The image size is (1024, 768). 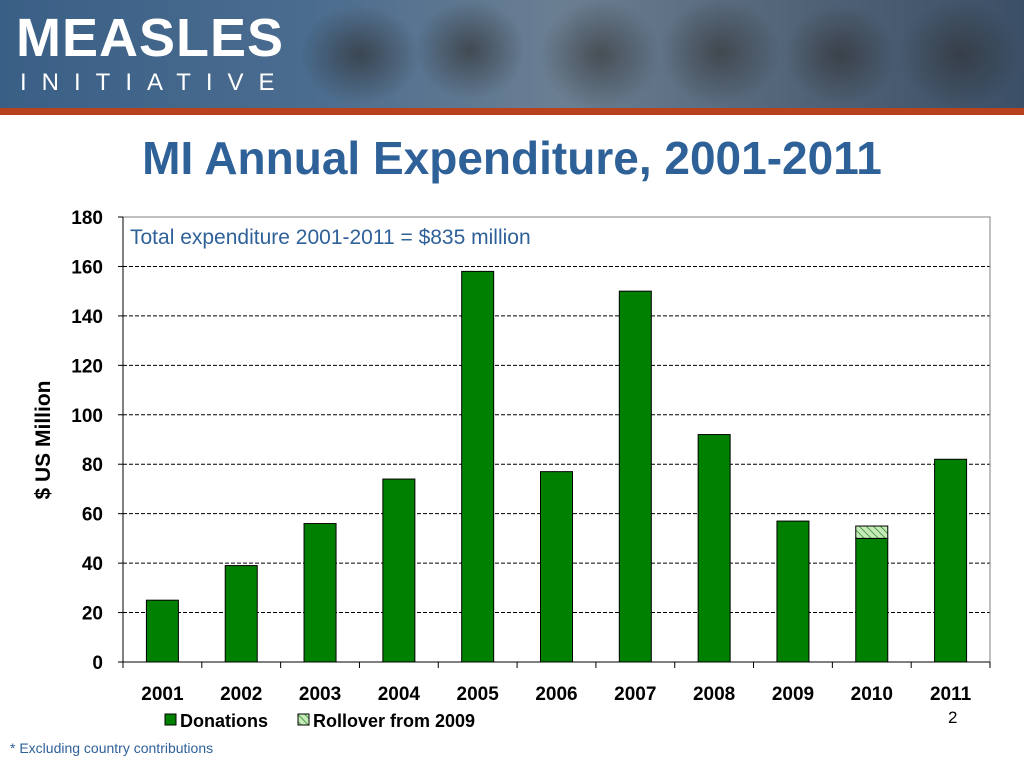 I want to click on x-tick-label: 2003, so click(x=320, y=694).